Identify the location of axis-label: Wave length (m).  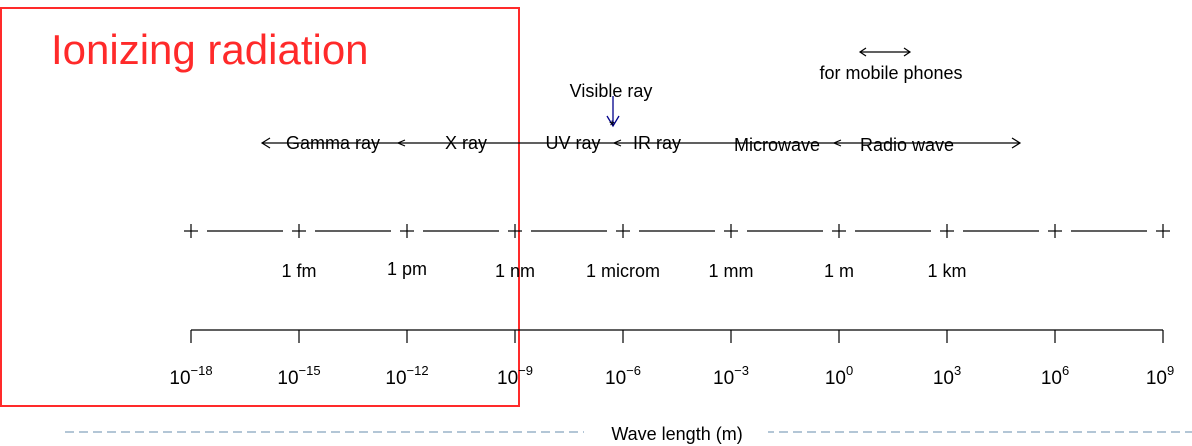
(676, 434).